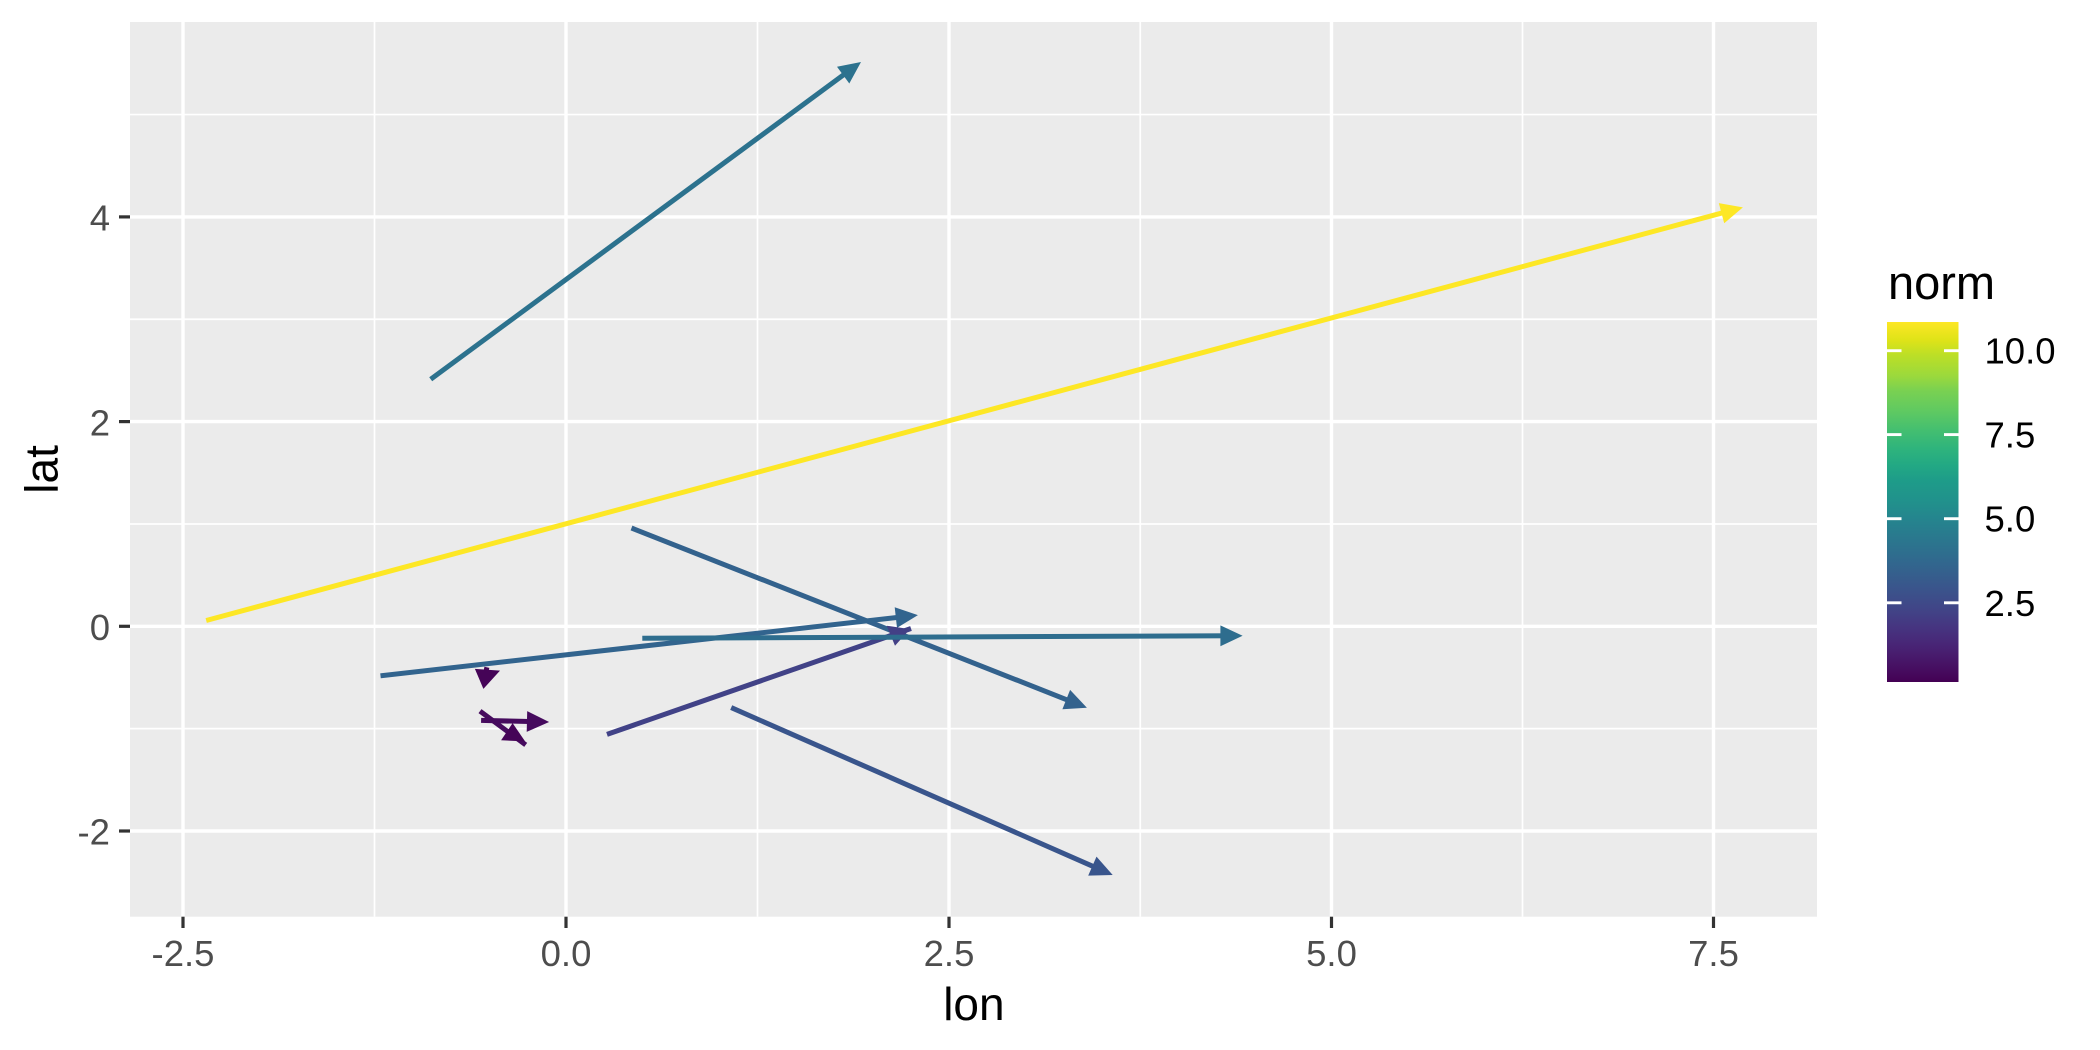  What do you see at coordinates (94, 832) in the screenshot?
I see `svg-text: -2` at bounding box center [94, 832].